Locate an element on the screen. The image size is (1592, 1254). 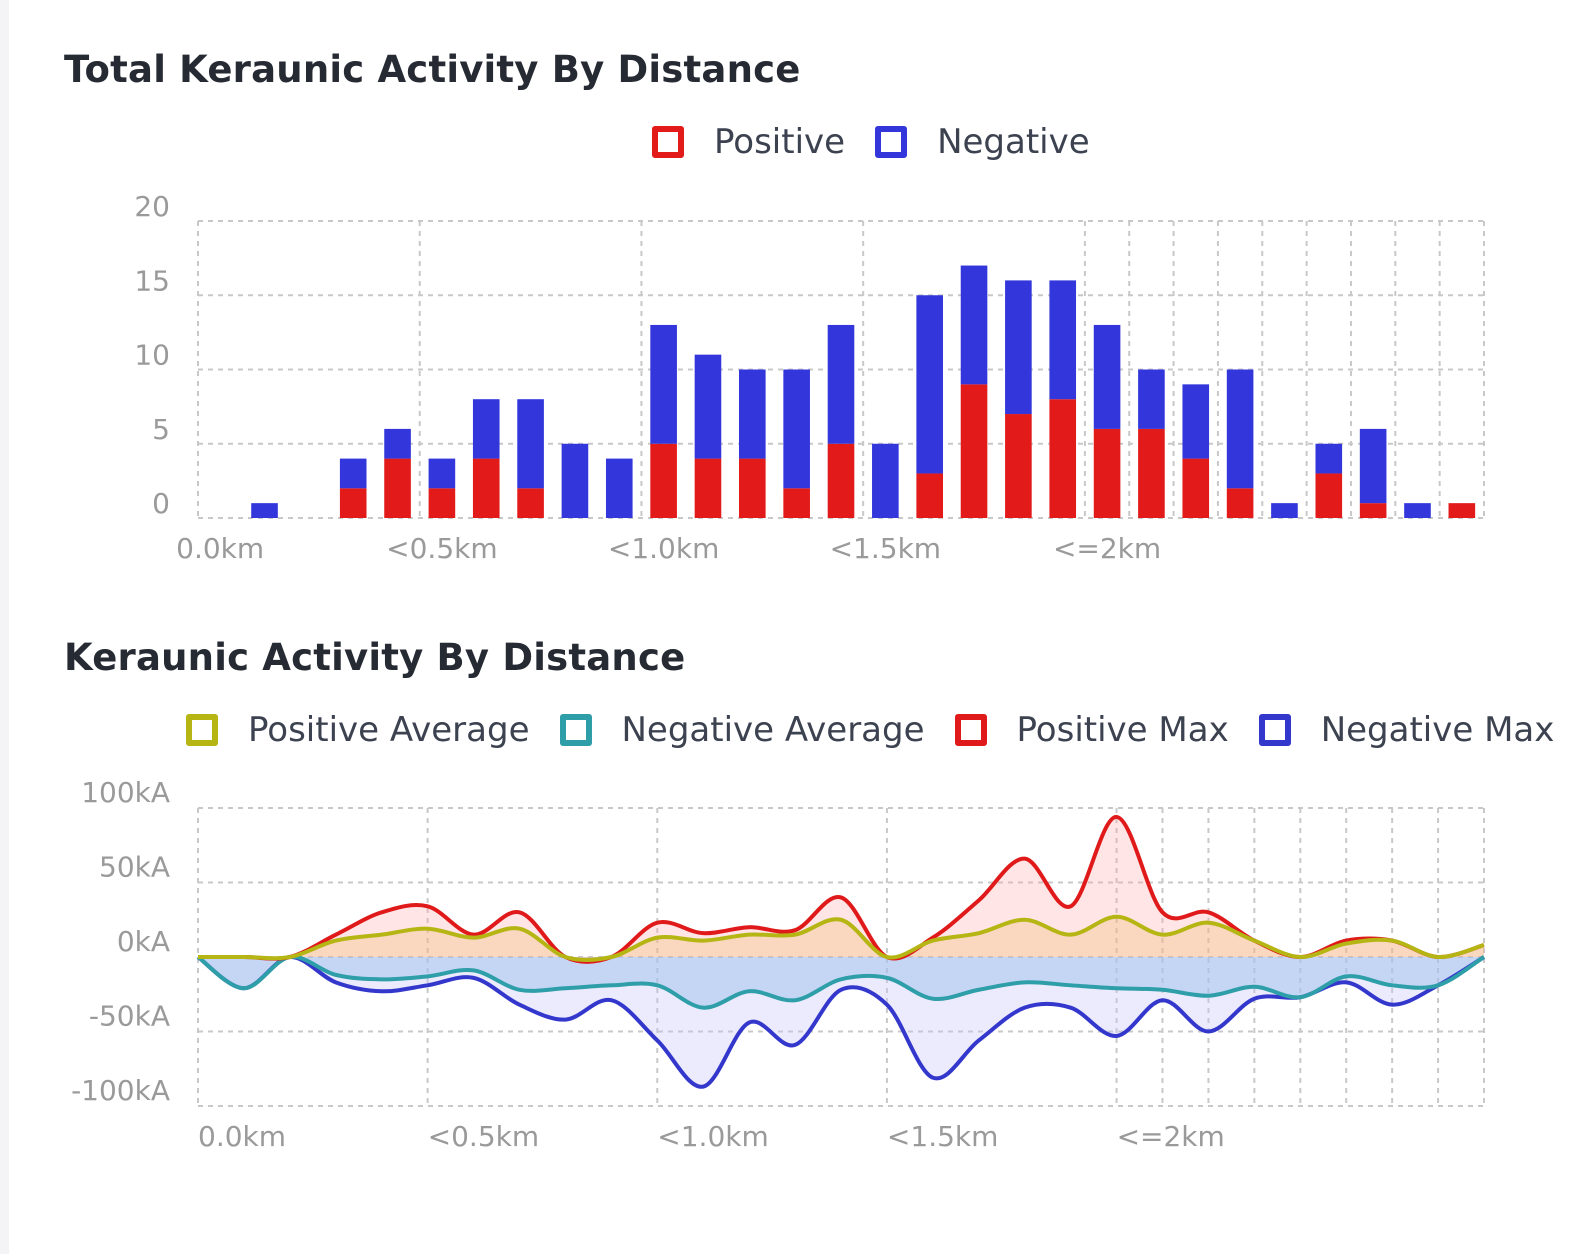
legend-item-positive-average: Positive Average is located at coordinates (358, 730).